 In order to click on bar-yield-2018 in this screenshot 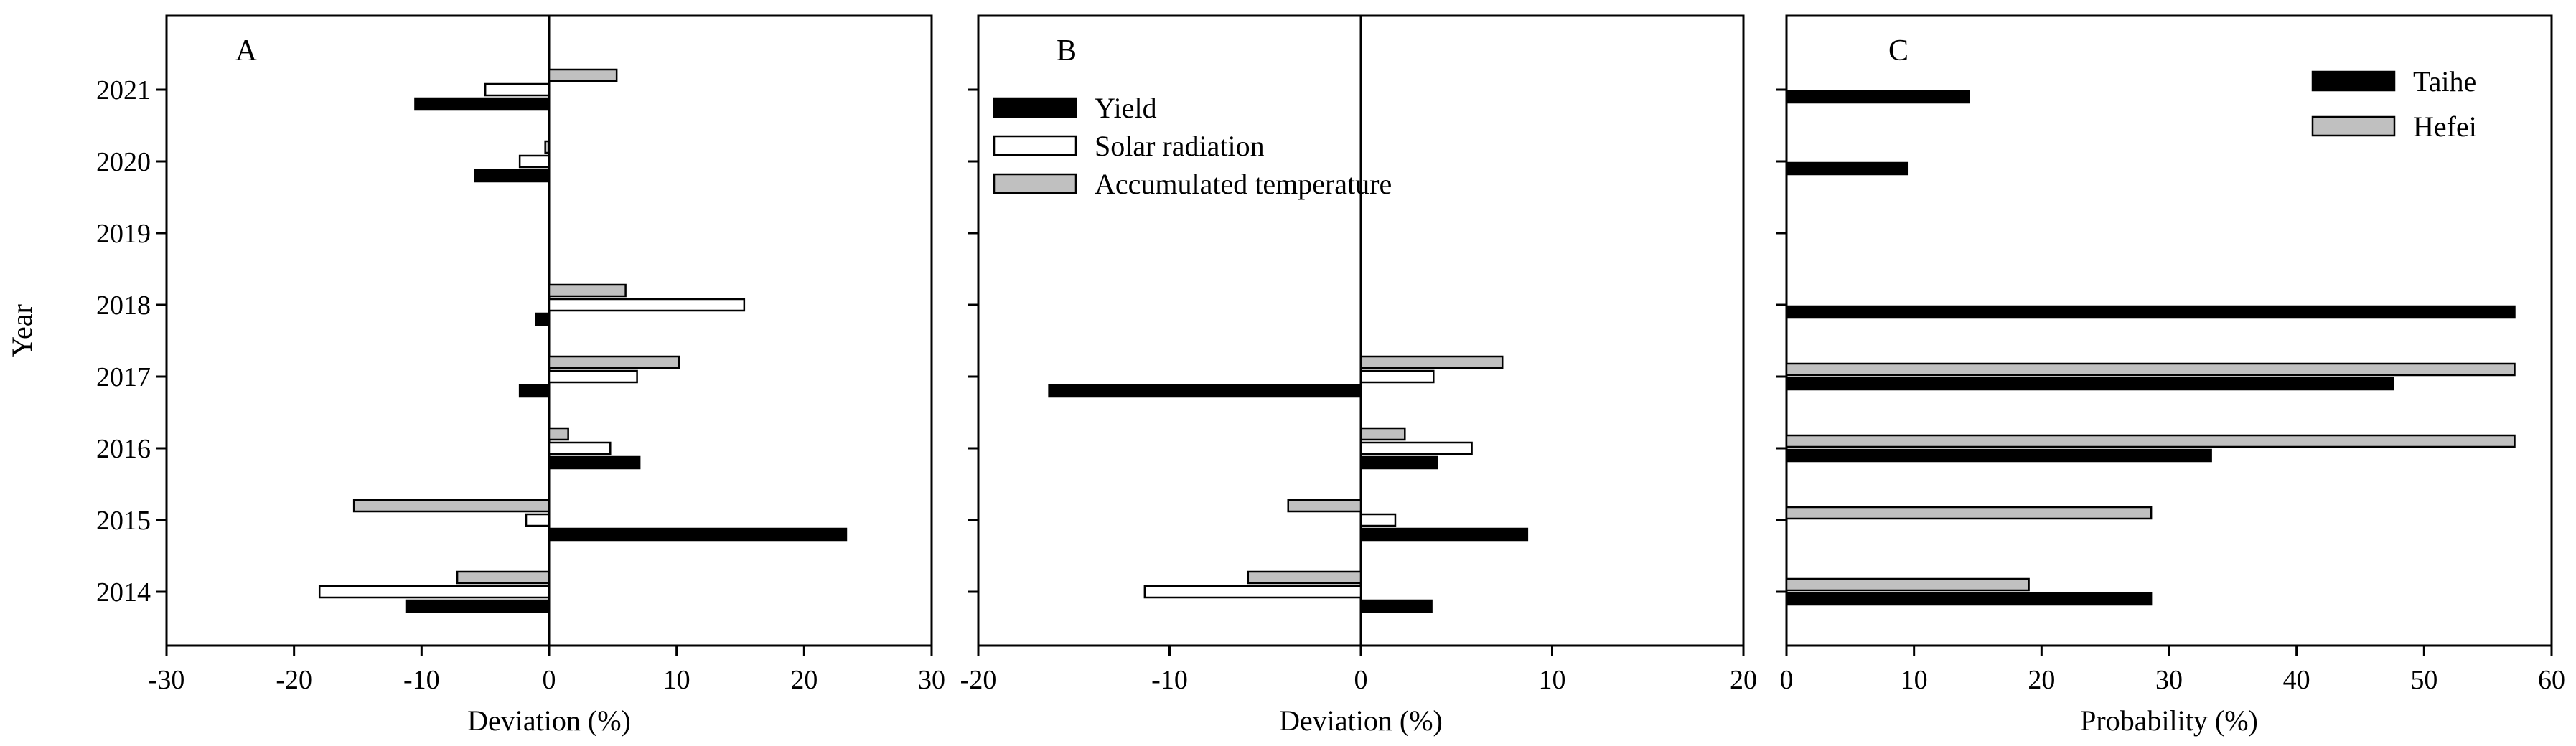, I will do `click(543, 319)`.